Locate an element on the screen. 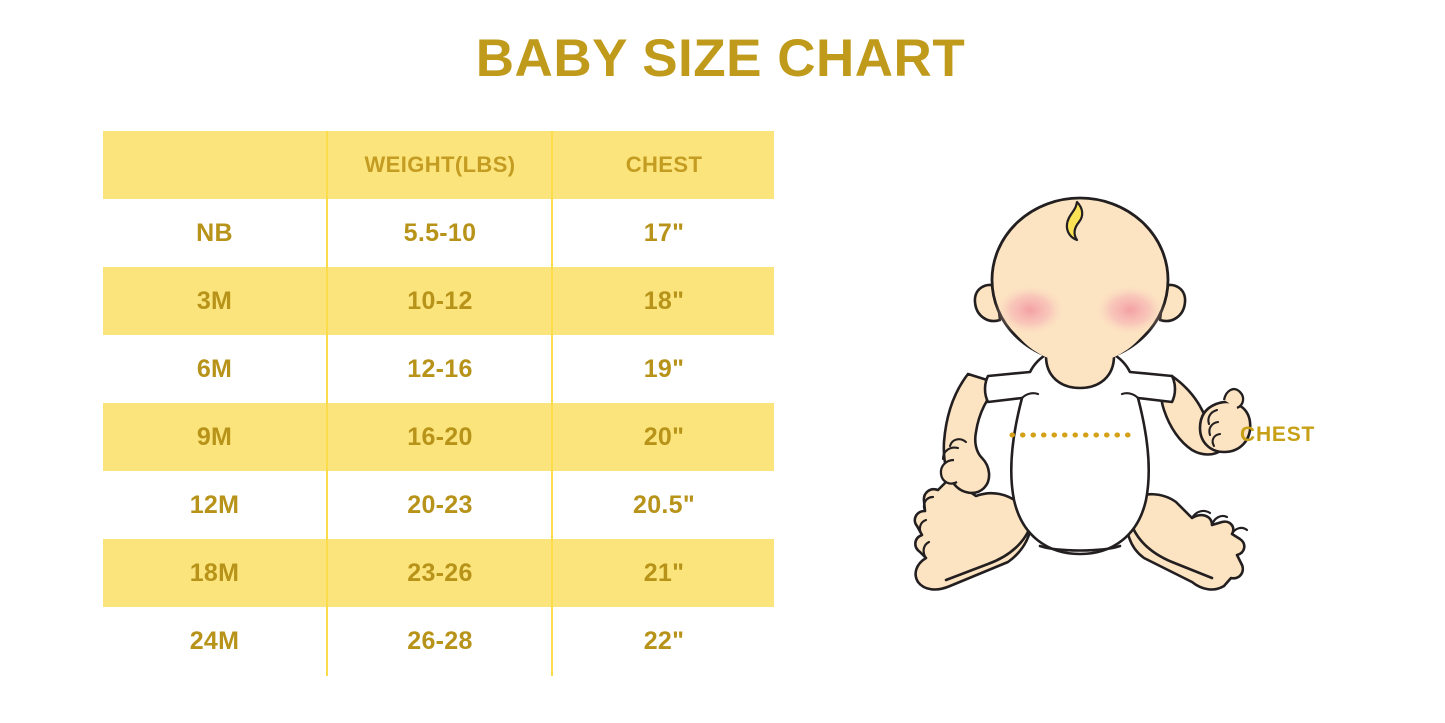  baby-left-arm is located at coordinates (1205, 415).